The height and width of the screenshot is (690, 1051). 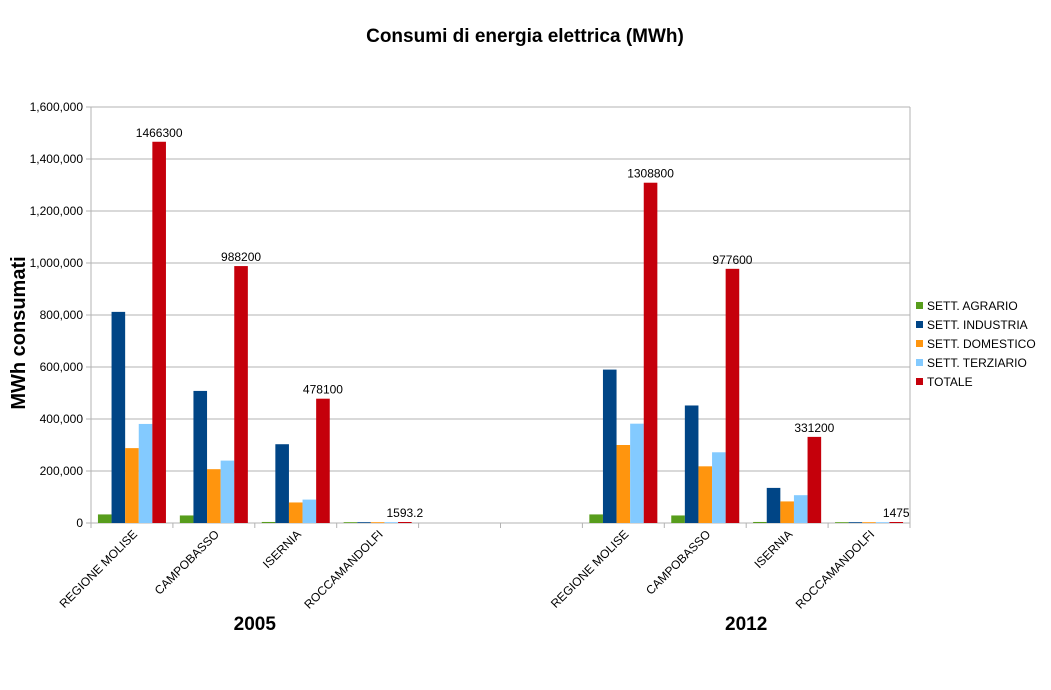 I want to click on legend-label: SETT. AGRARIO, so click(x=972, y=306).